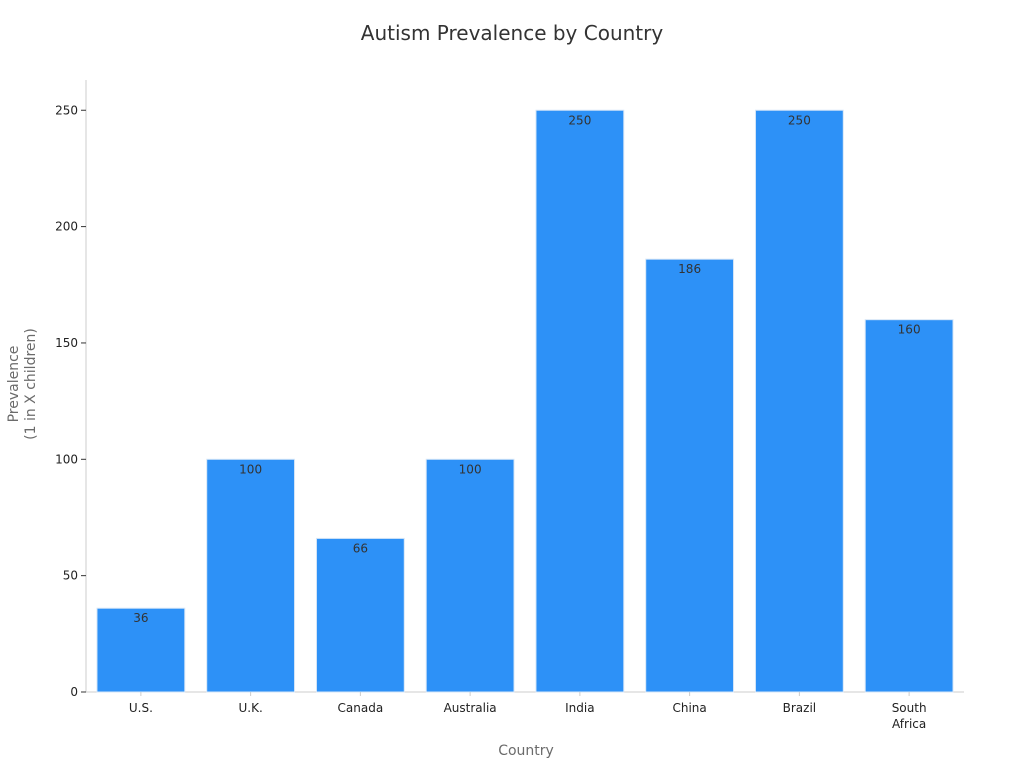 The image size is (1024, 768). Describe the element at coordinates (74, 692) in the screenshot. I see `y-tick-label: 0` at that location.